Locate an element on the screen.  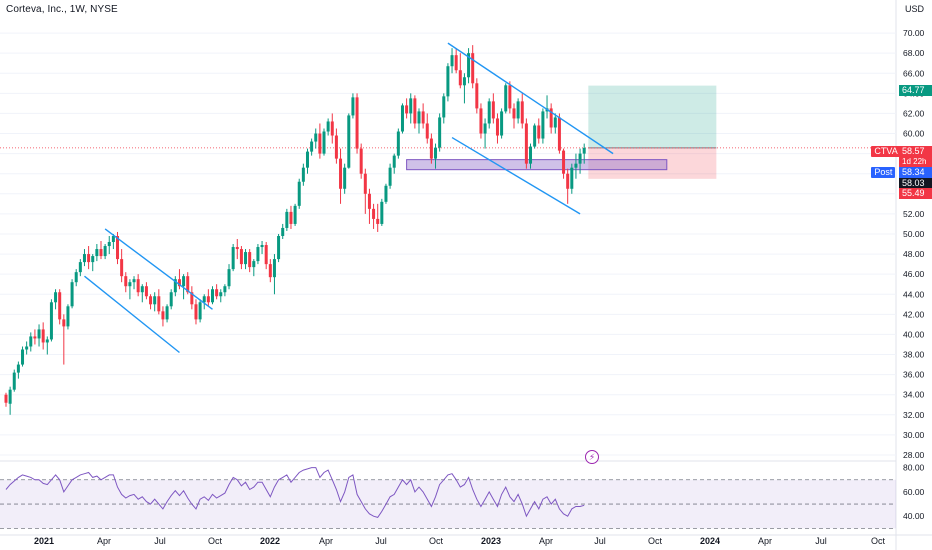
price-tick-label: 40.00 is located at coordinates (914, 334).